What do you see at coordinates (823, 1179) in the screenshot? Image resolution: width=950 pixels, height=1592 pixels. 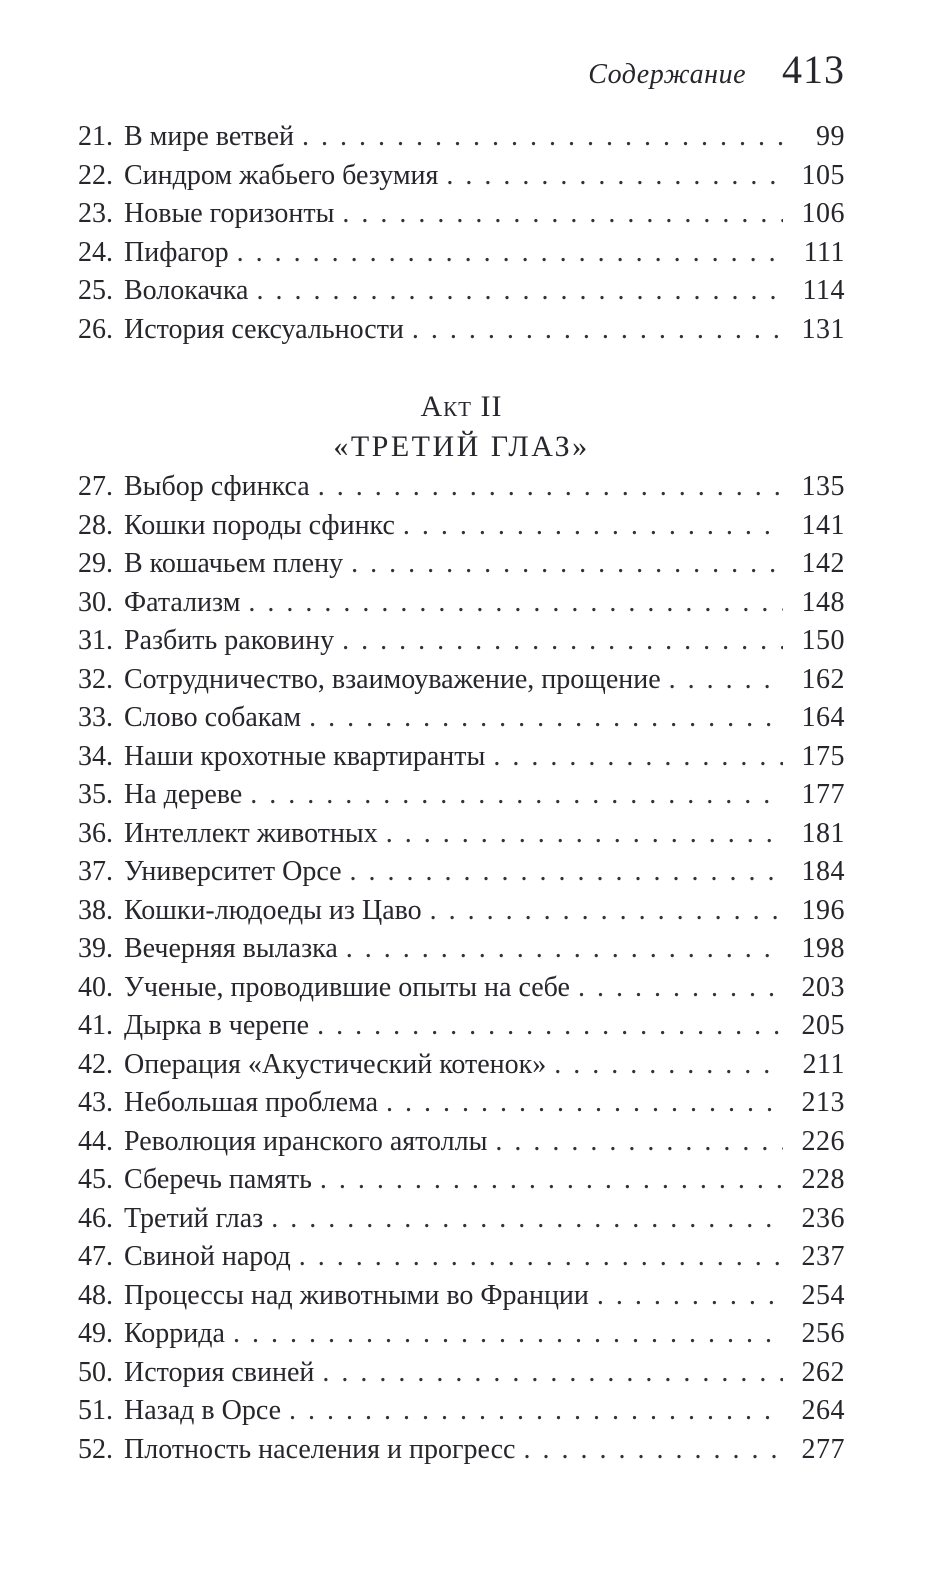 I see `entry-page: 228` at bounding box center [823, 1179].